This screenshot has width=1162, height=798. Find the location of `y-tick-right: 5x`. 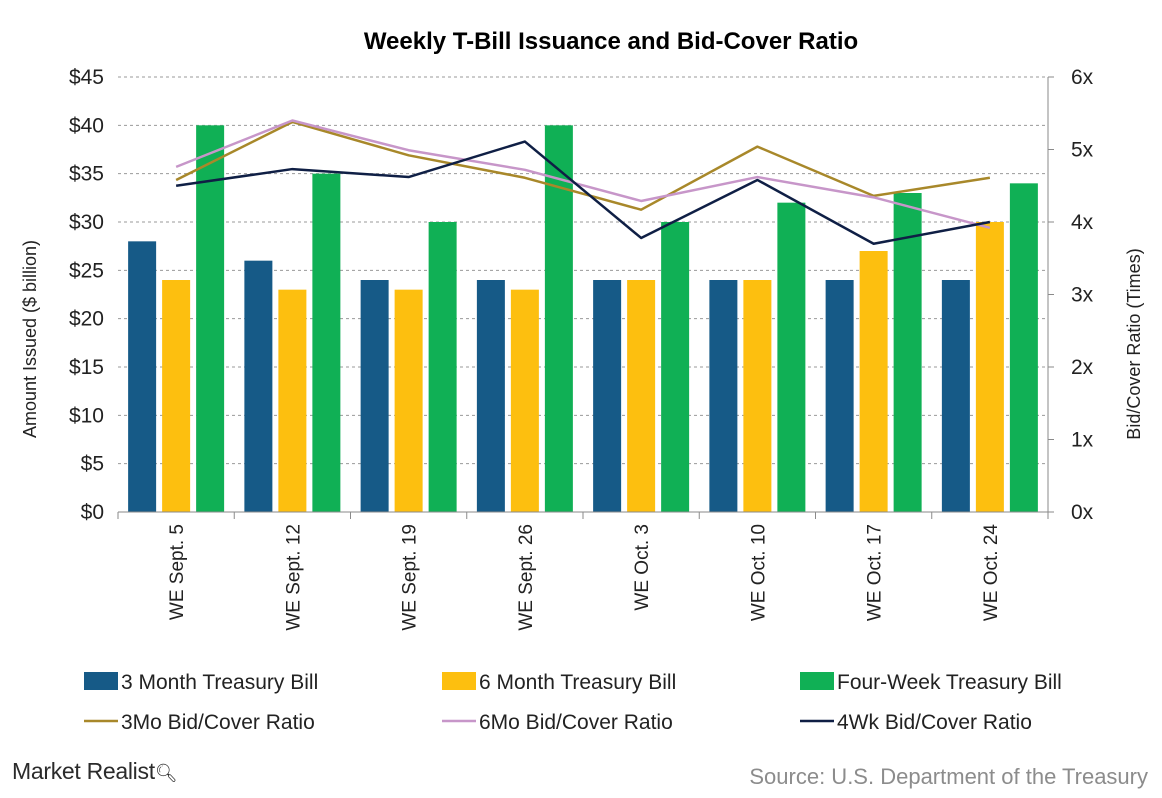

y-tick-right: 5x is located at coordinates (1082, 150).